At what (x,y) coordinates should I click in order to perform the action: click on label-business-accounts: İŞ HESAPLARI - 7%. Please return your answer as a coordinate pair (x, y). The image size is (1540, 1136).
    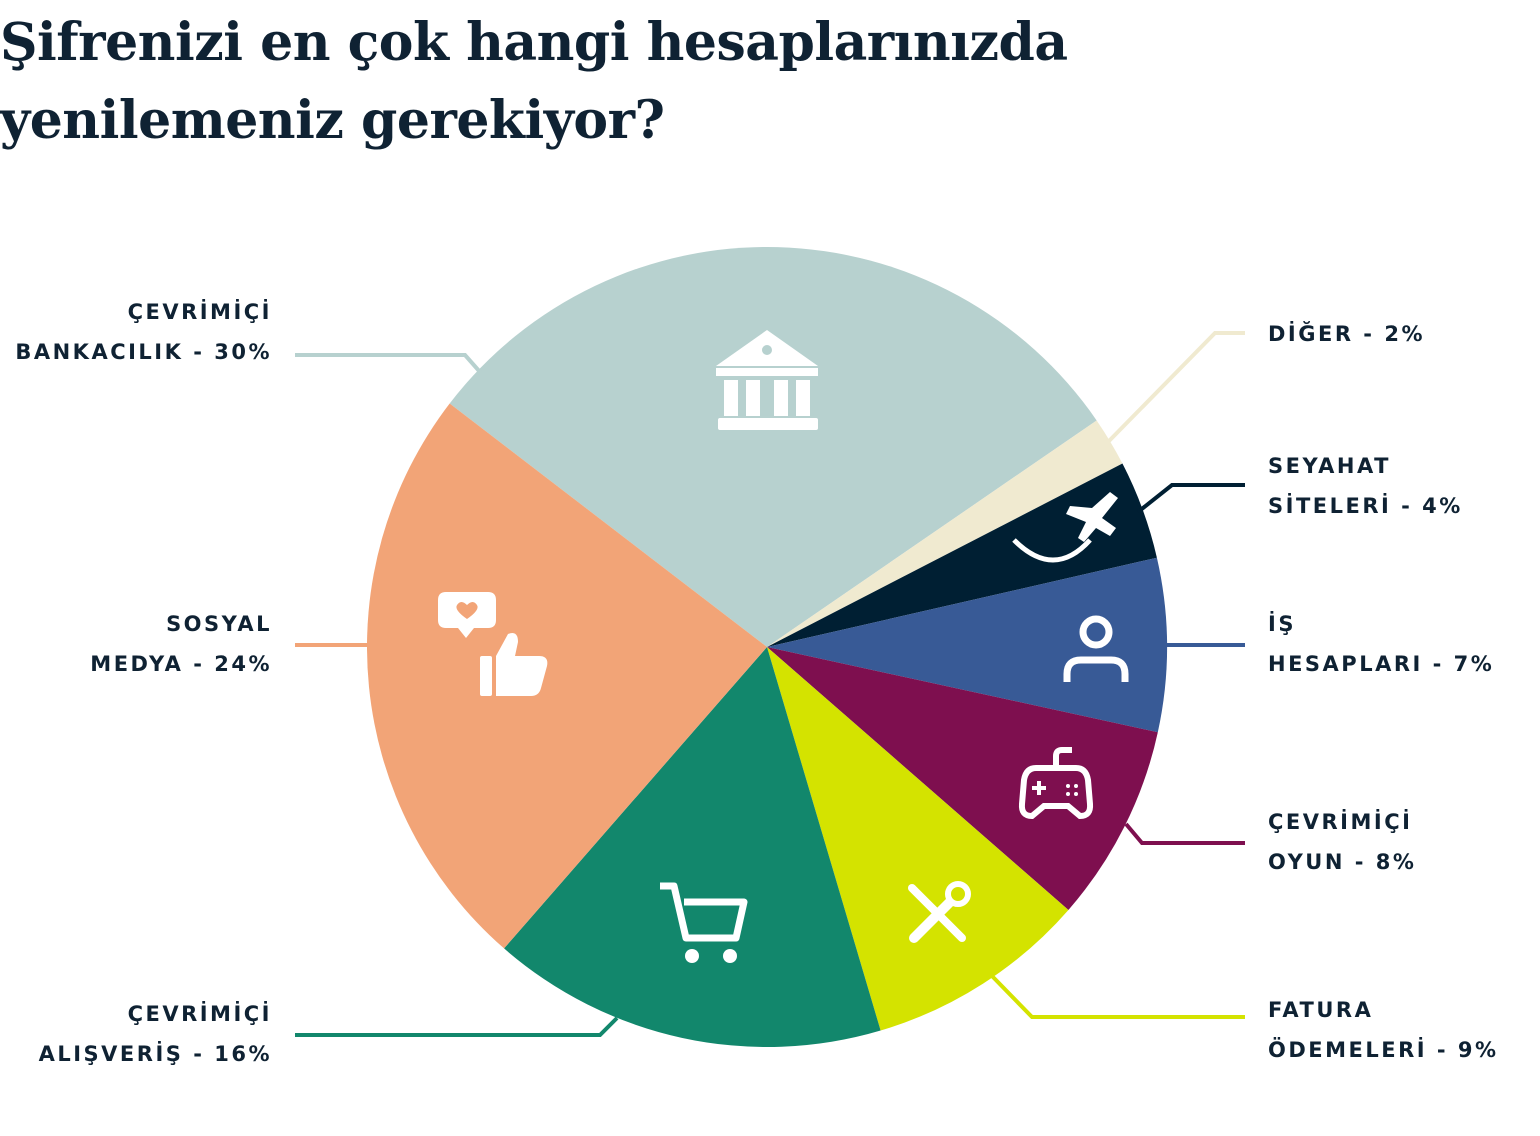
    Looking at the image, I should click on (1381, 644).